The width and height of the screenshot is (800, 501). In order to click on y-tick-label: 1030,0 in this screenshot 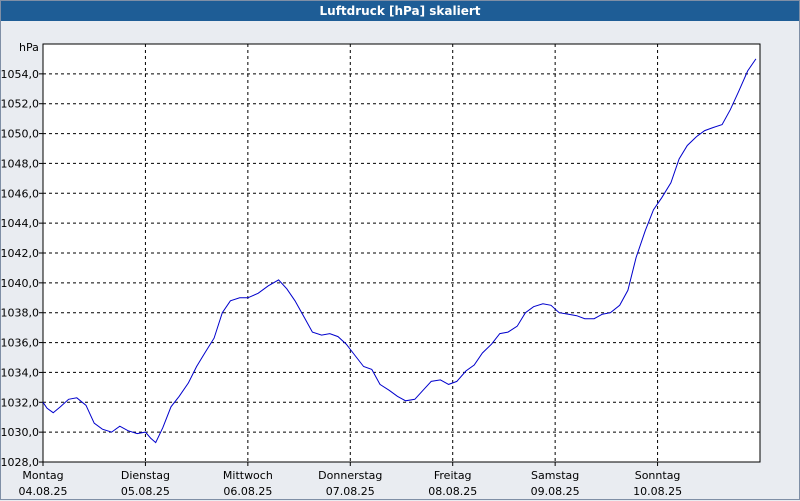, I will do `click(20, 432)`.